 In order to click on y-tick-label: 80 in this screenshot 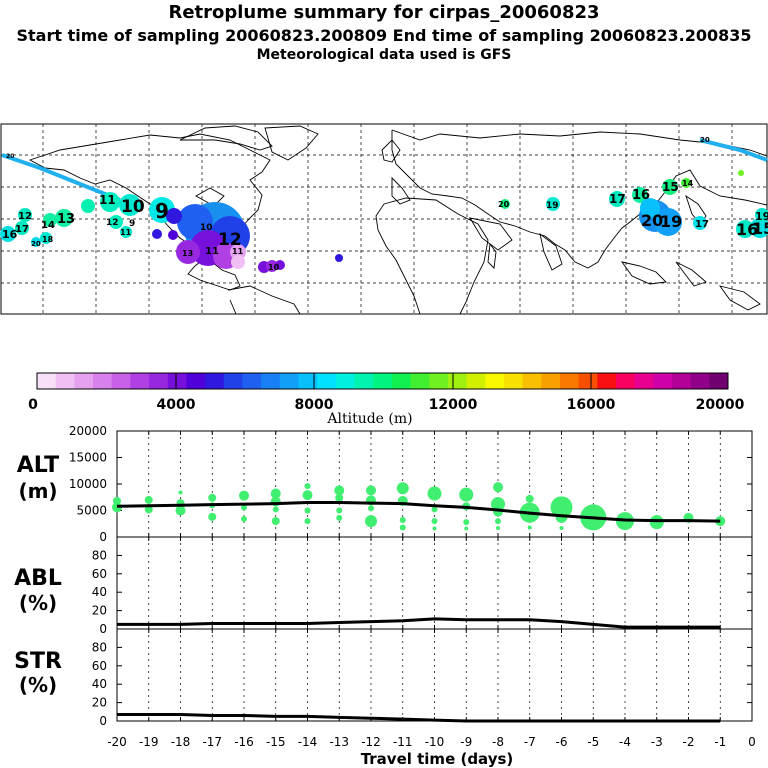, I will do `click(99, 647)`.